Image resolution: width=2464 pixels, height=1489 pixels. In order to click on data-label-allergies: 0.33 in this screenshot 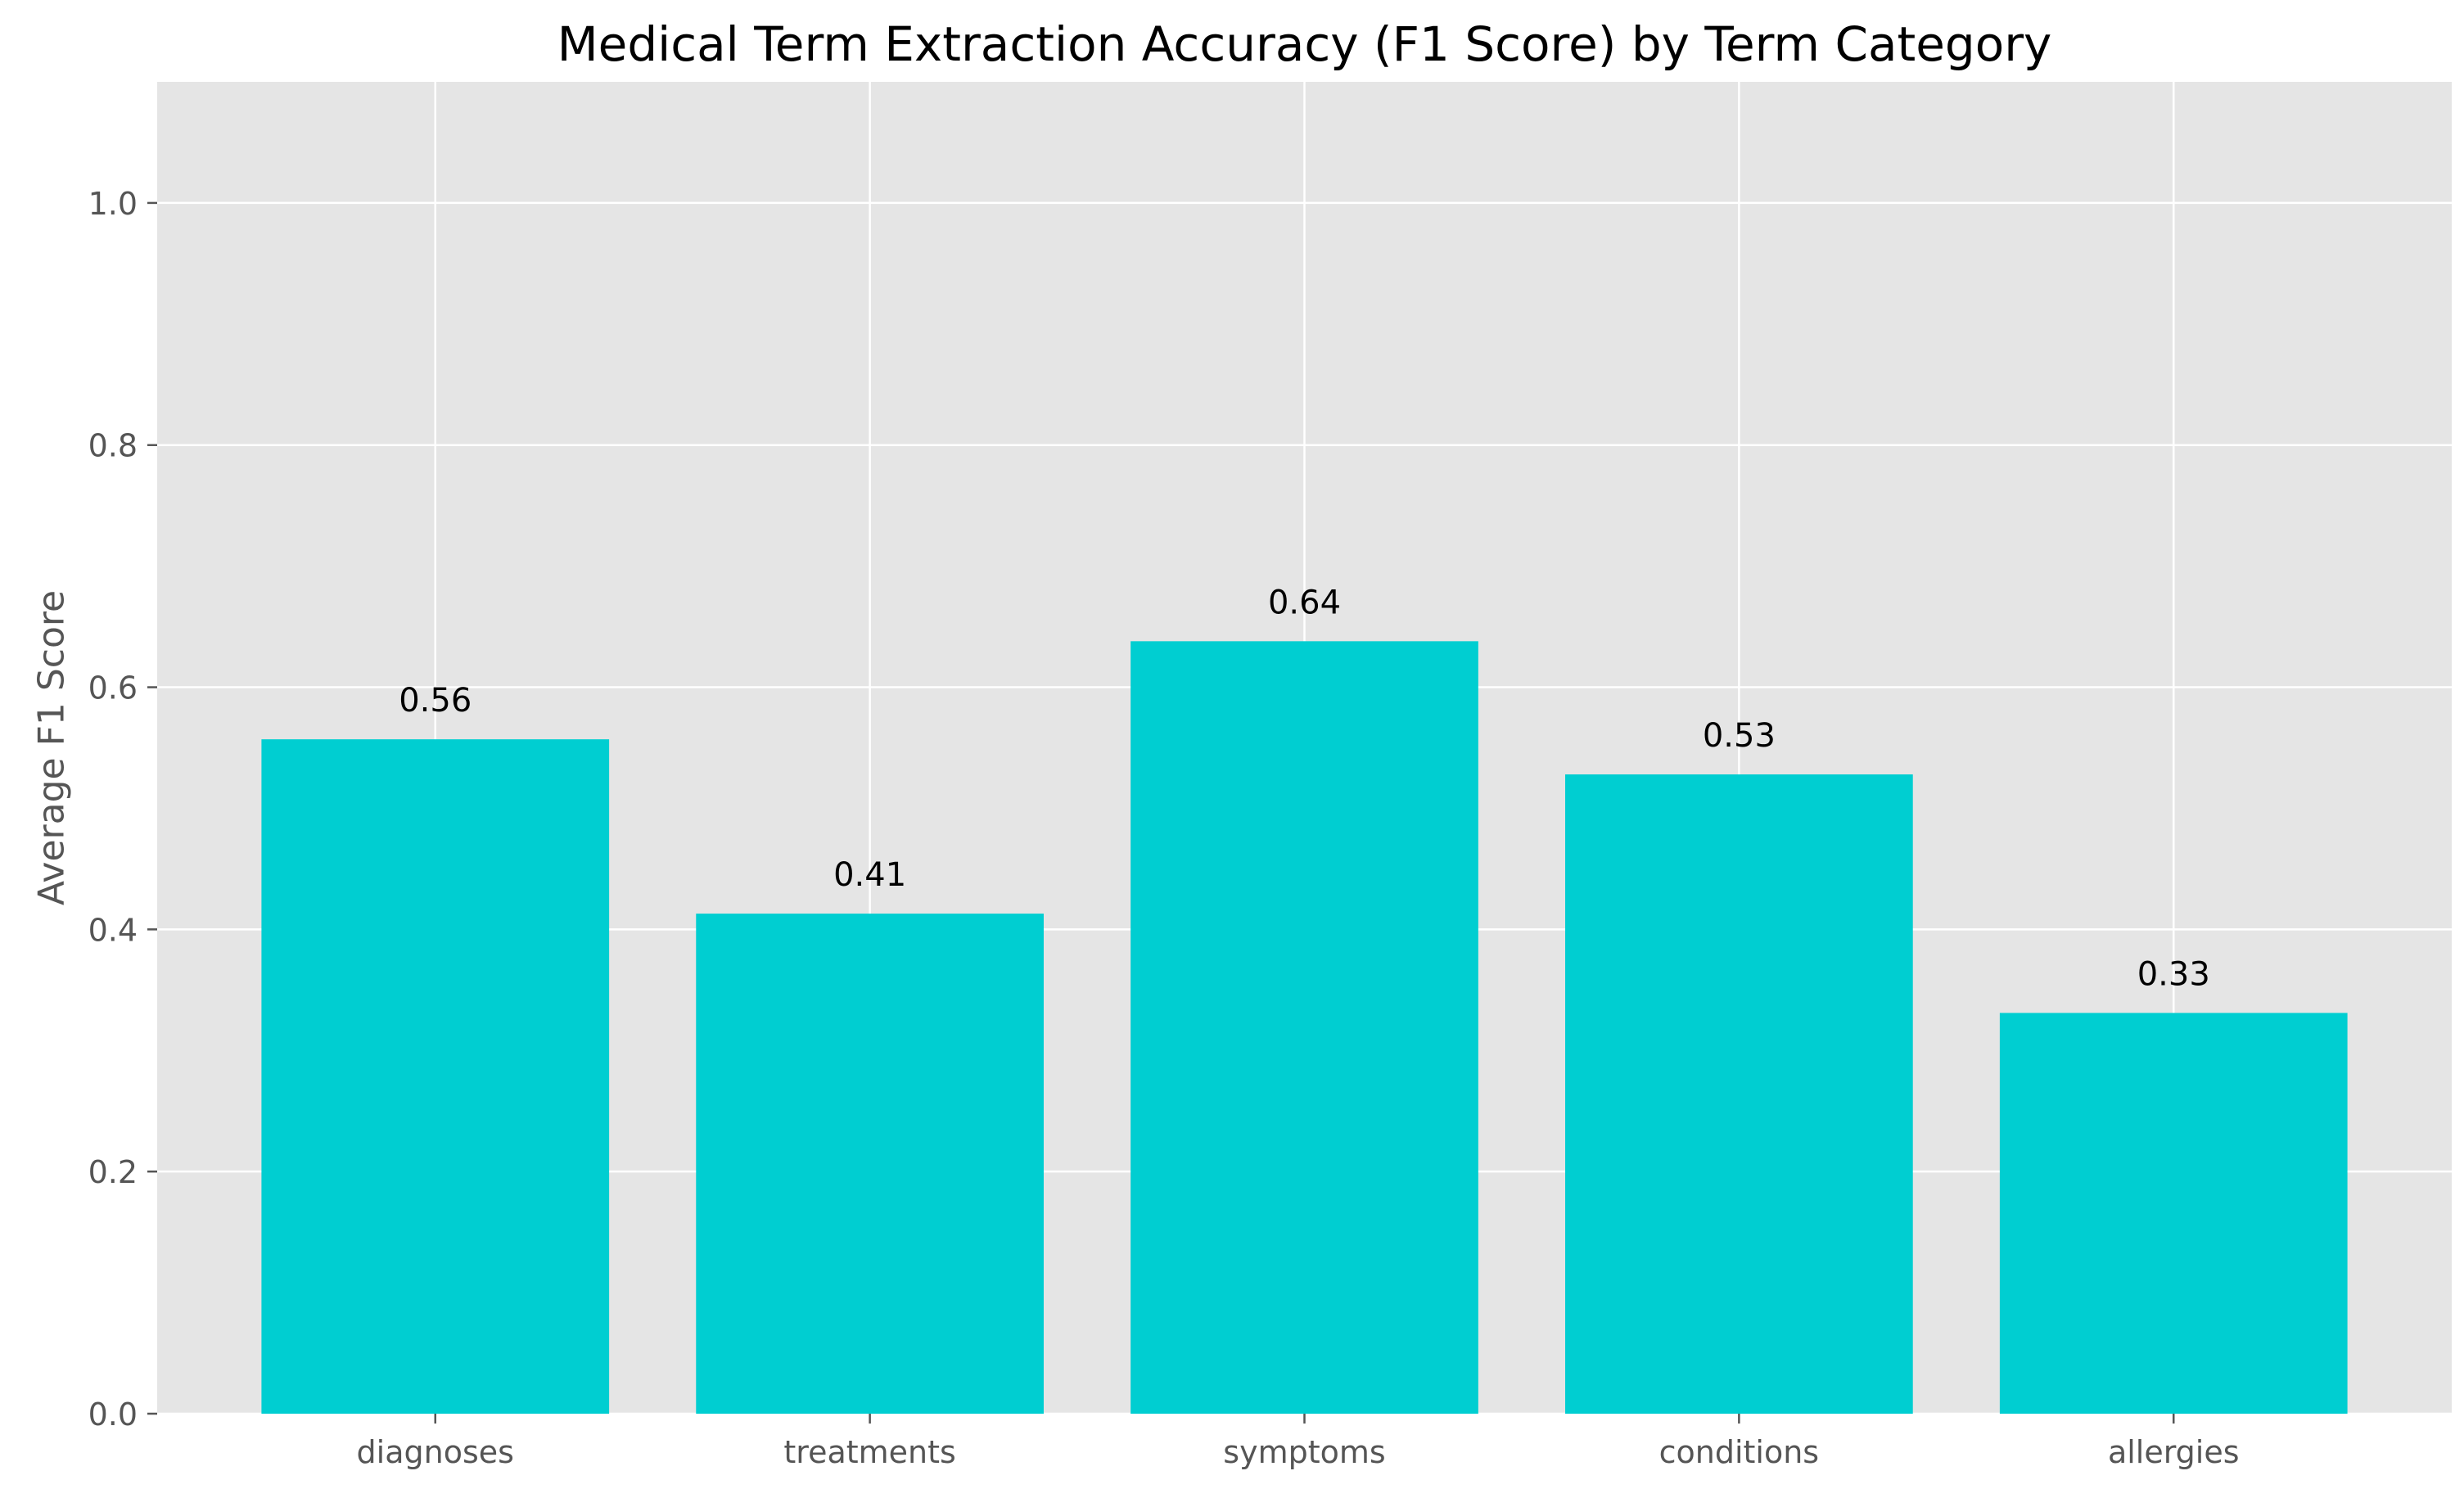, I will do `click(2173, 974)`.